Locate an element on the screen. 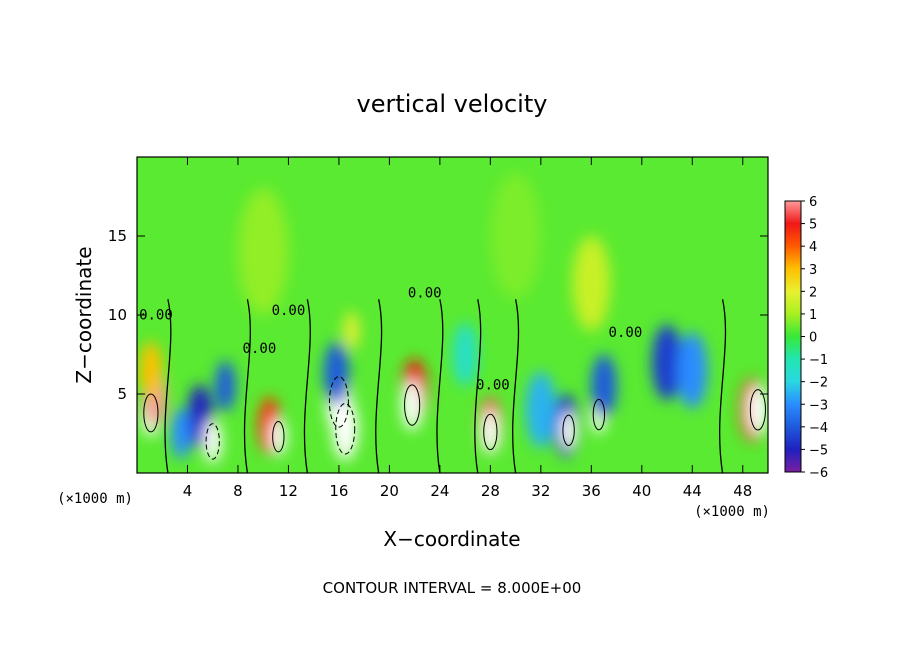 This screenshot has height=654, width=904. colorbar-tick-label-0: 6 is located at coordinates (813, 202).